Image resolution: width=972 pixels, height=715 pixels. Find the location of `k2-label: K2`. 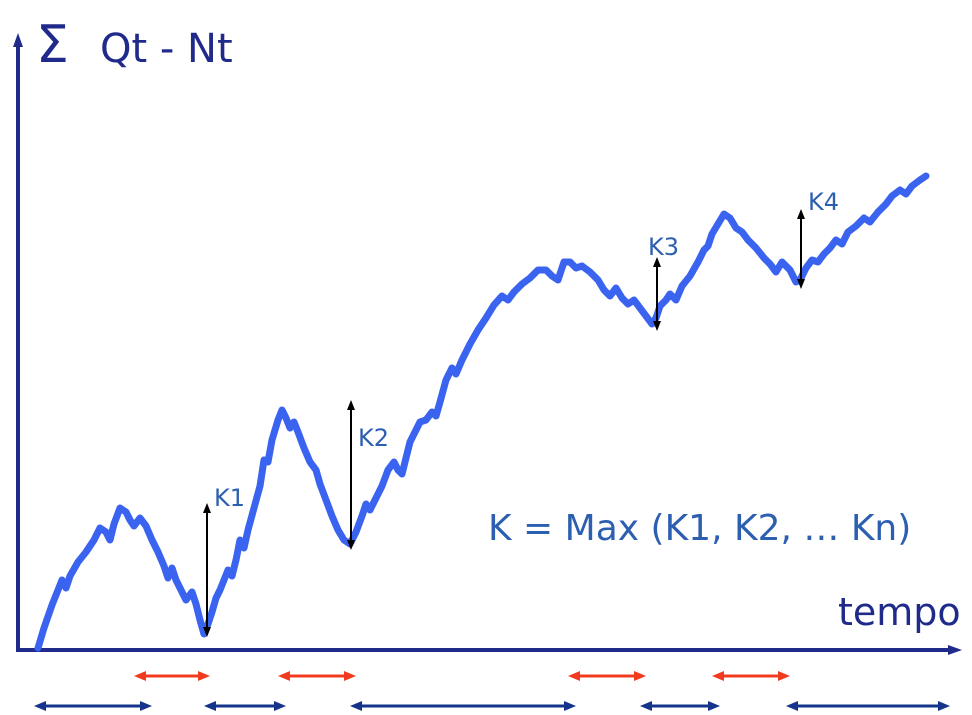

k2-label: K2 is located at coordinates (373, 438).